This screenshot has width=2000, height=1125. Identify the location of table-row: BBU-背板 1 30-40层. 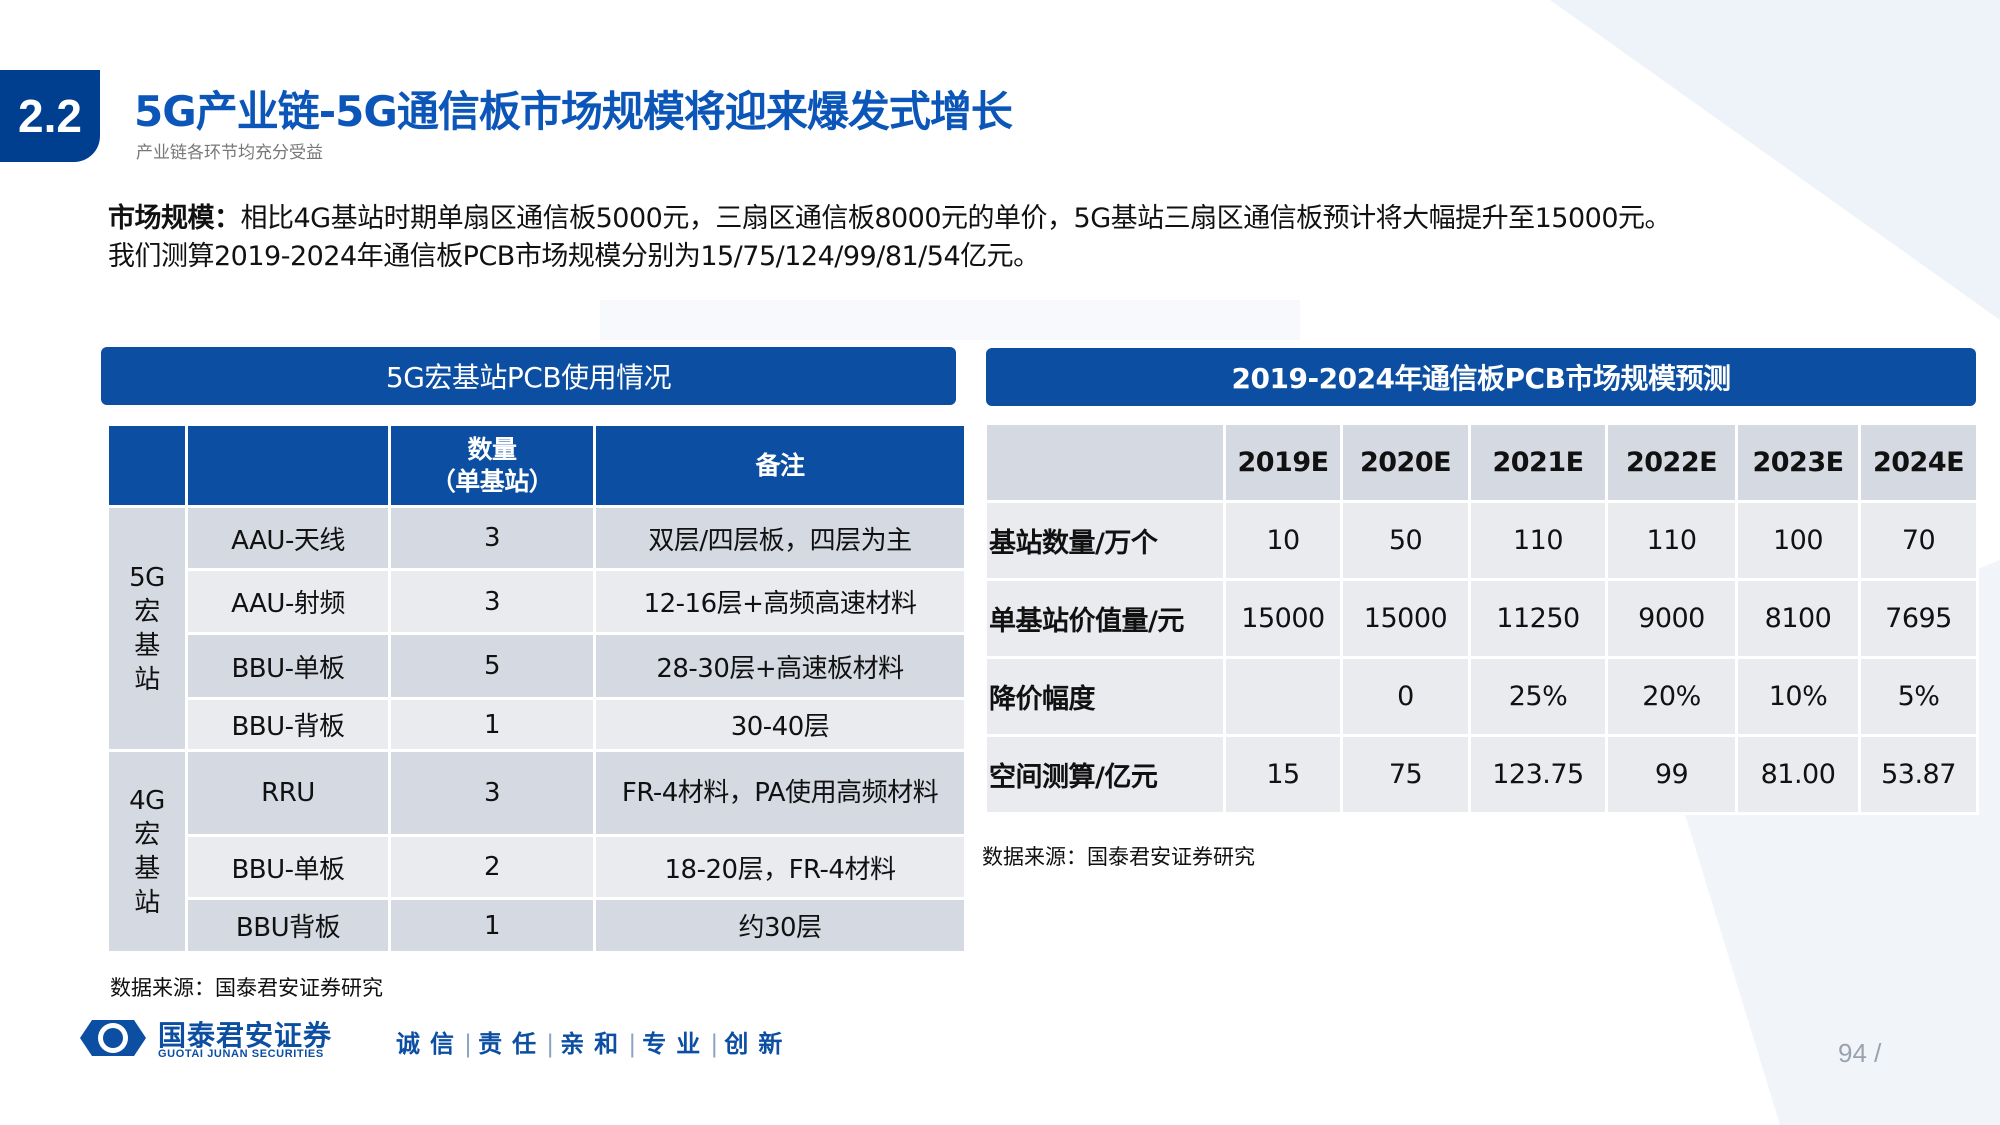
(537, 724).